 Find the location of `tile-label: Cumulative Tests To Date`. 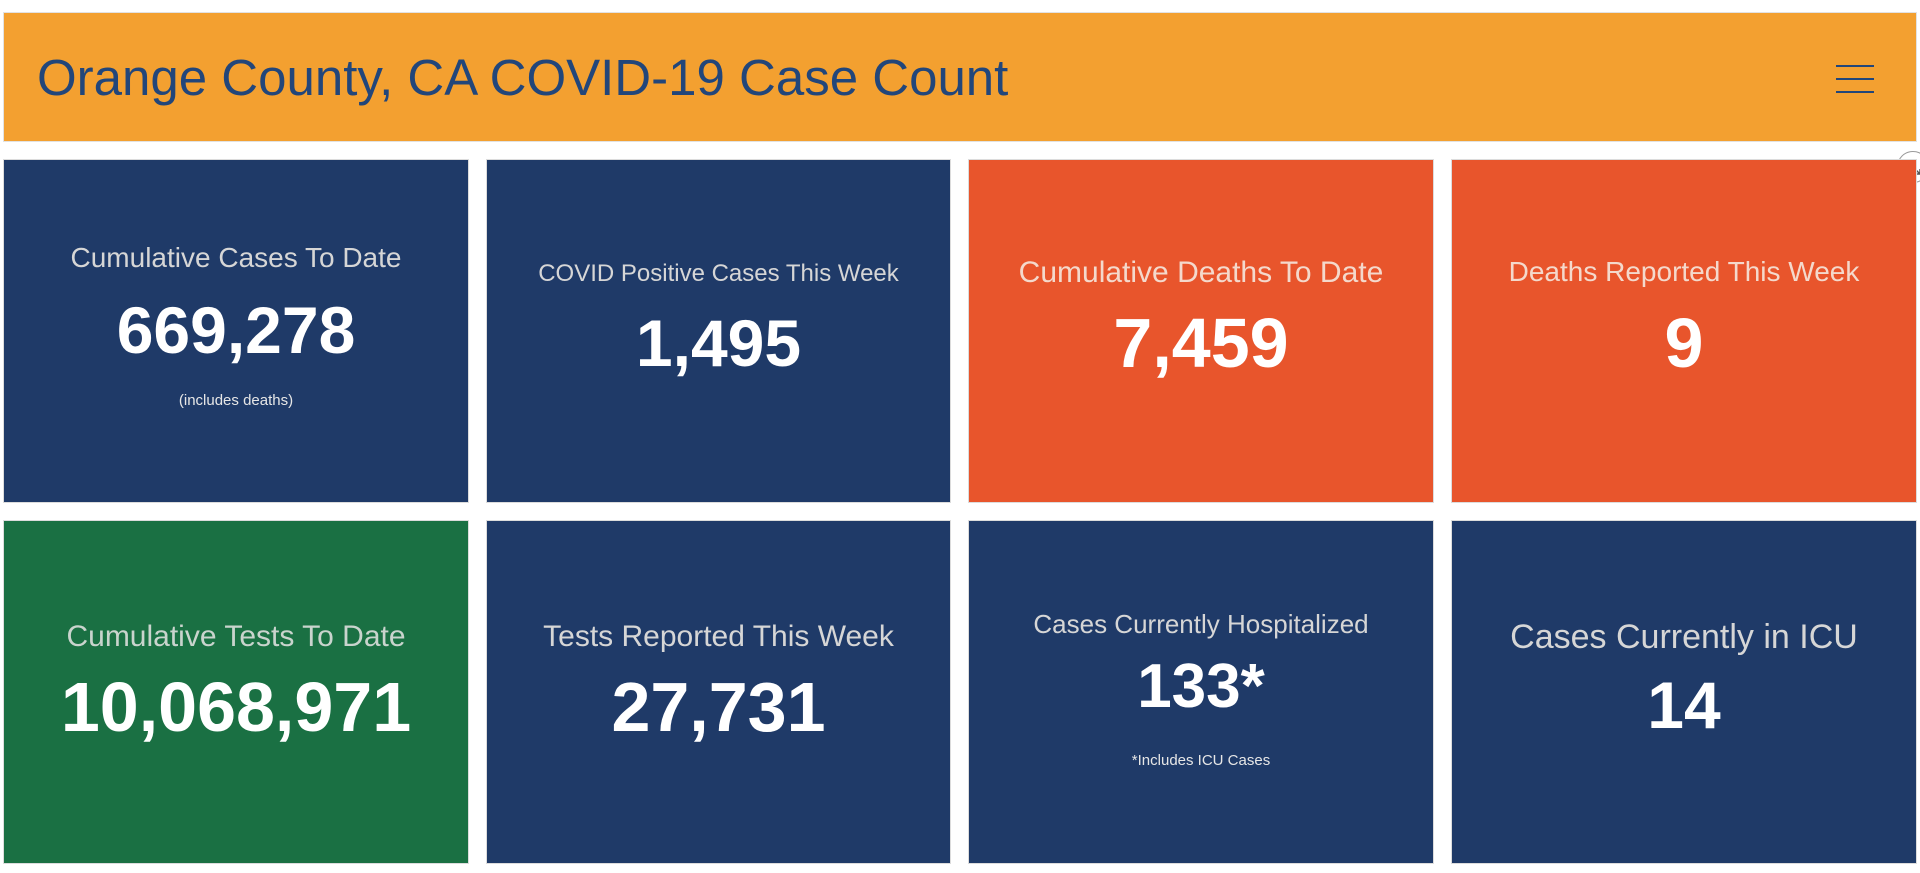

tile-label: Cumulative Tests To Date is located at coordinates (236, 636).